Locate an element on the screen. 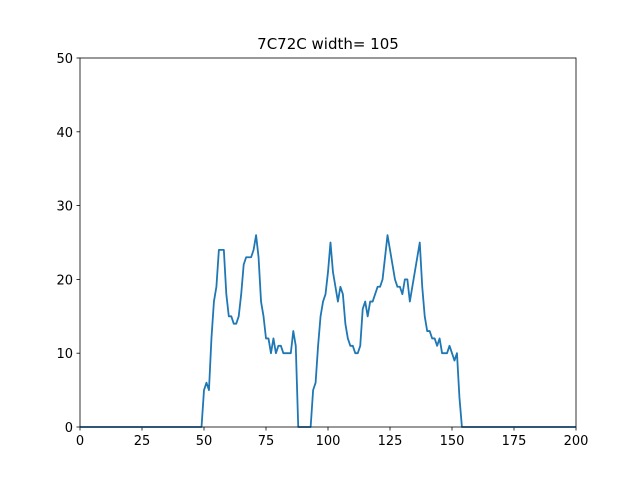  x-tick-label: 50 is located at coordinates (204, 441).